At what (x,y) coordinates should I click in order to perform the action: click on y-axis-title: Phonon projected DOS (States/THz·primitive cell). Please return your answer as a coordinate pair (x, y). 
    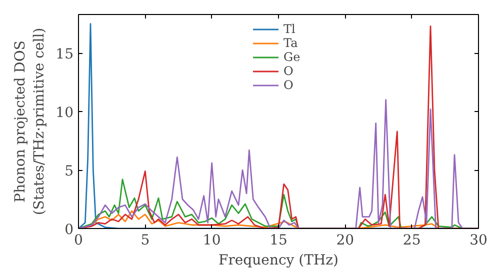
    Looking at the image, I should click on (30, 122).